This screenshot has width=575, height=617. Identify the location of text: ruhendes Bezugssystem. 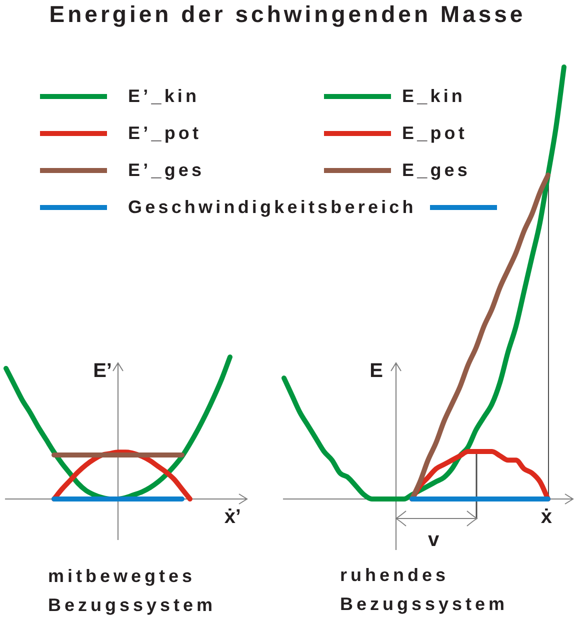
(425, 590).